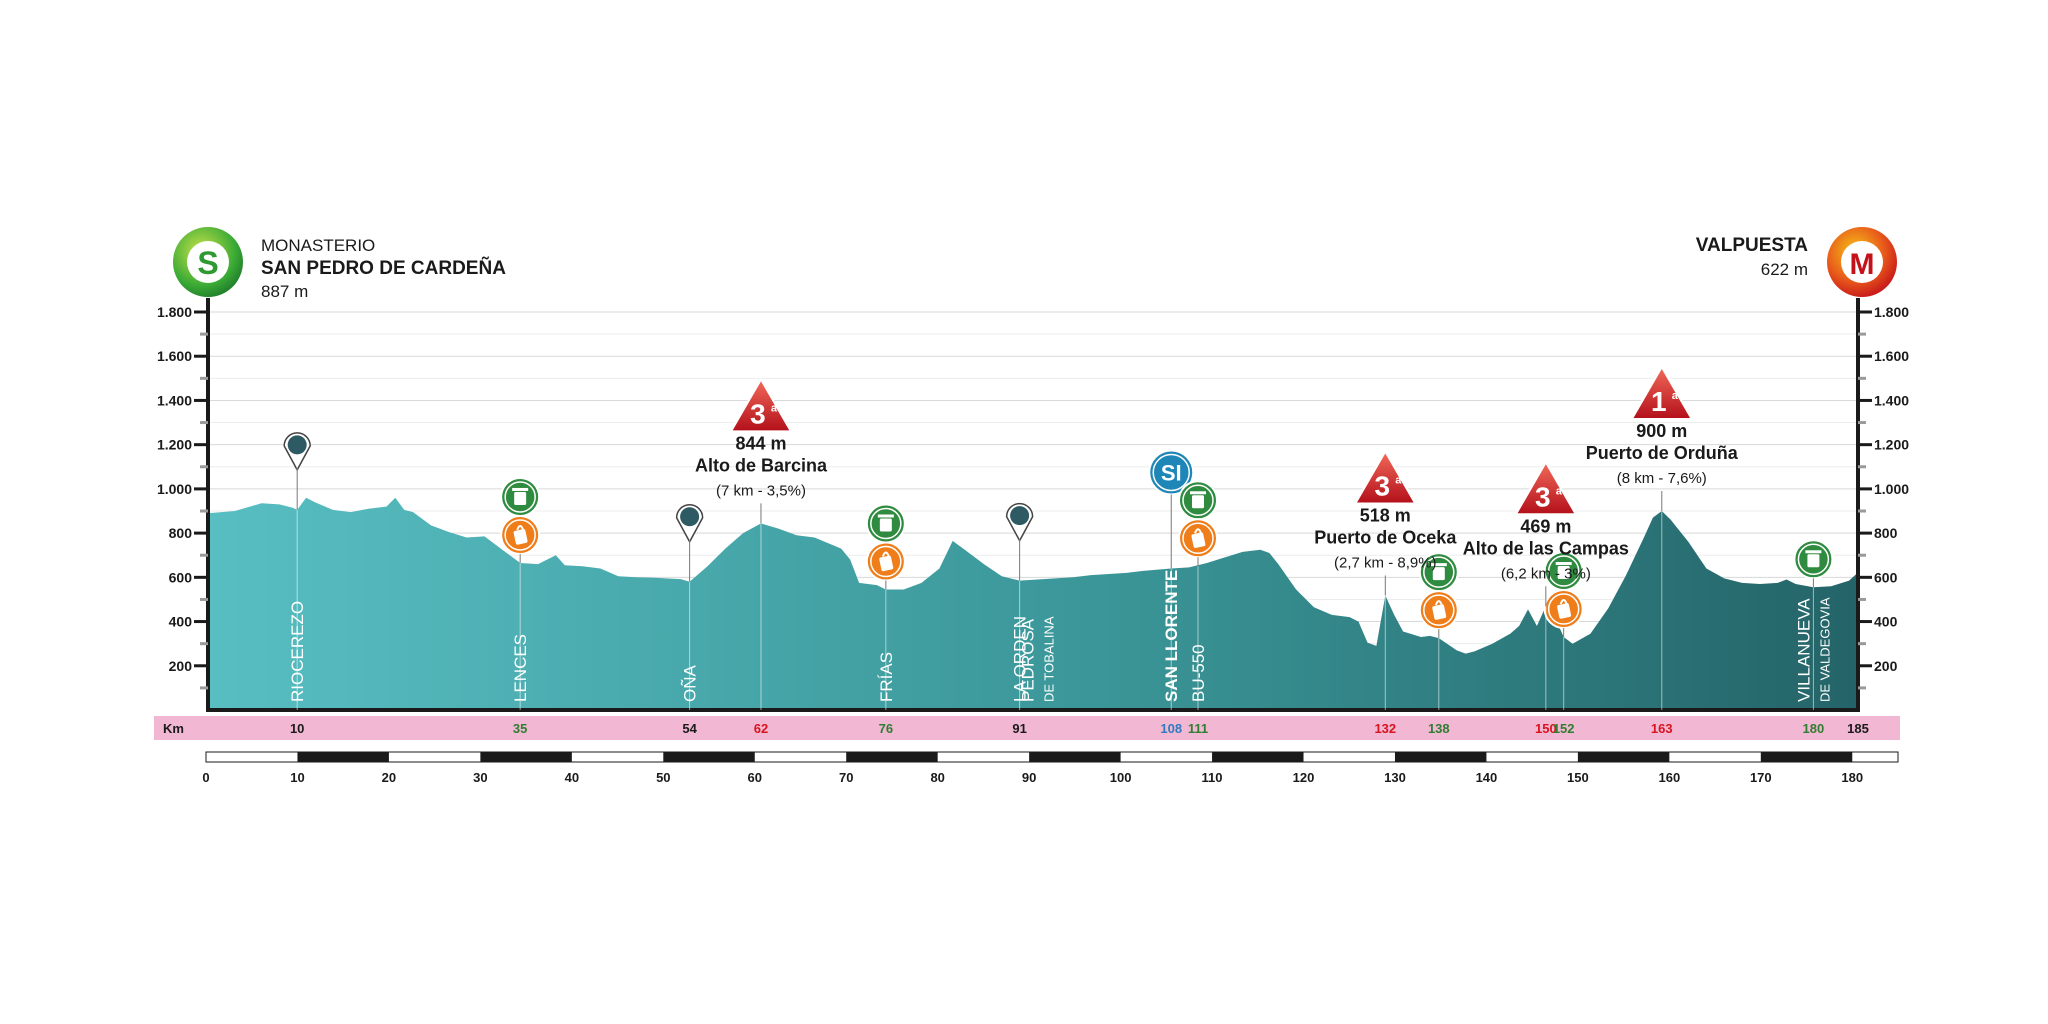 The image size is (2048, 1024). What do you see at coordinates (284, 291) in the screenshot?
I see `start-altitude: 887 m` at bounding box center [284, 291].